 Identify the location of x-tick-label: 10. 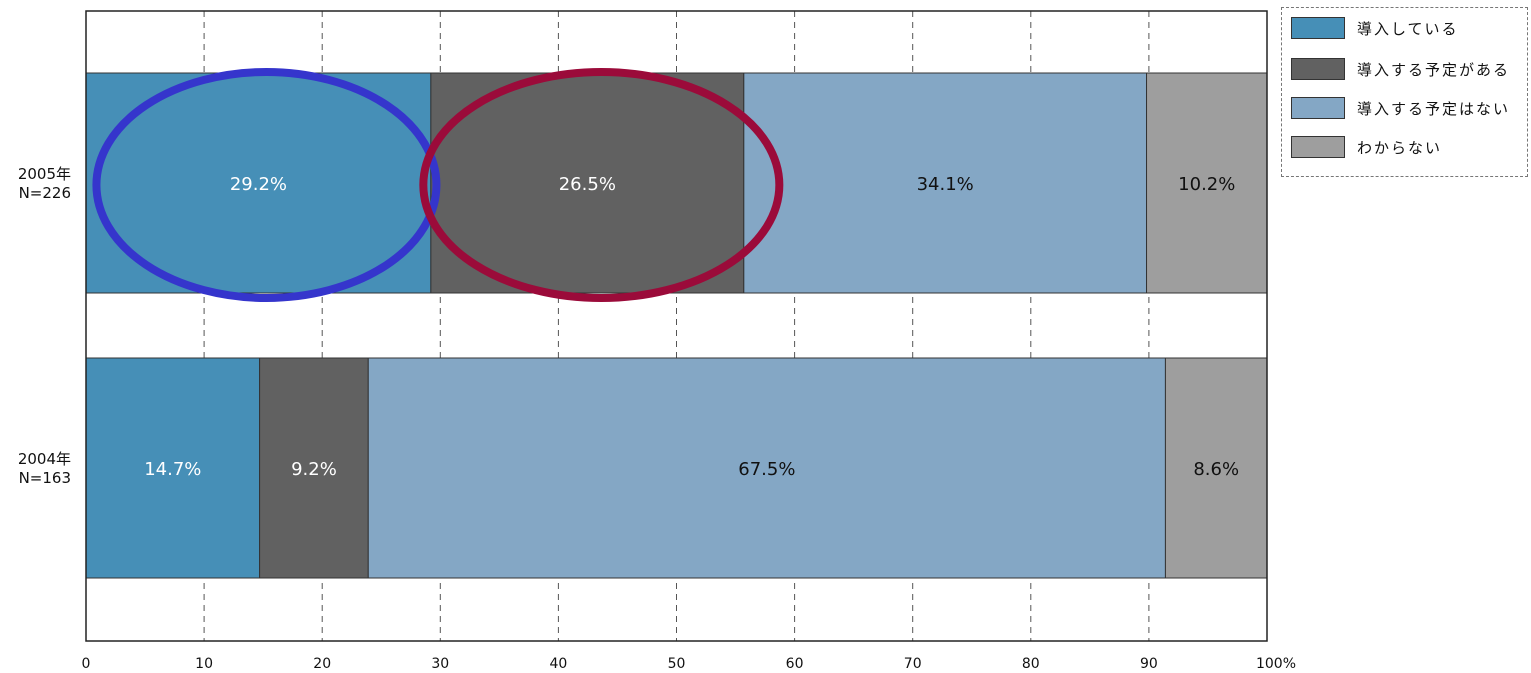
(204, 664).